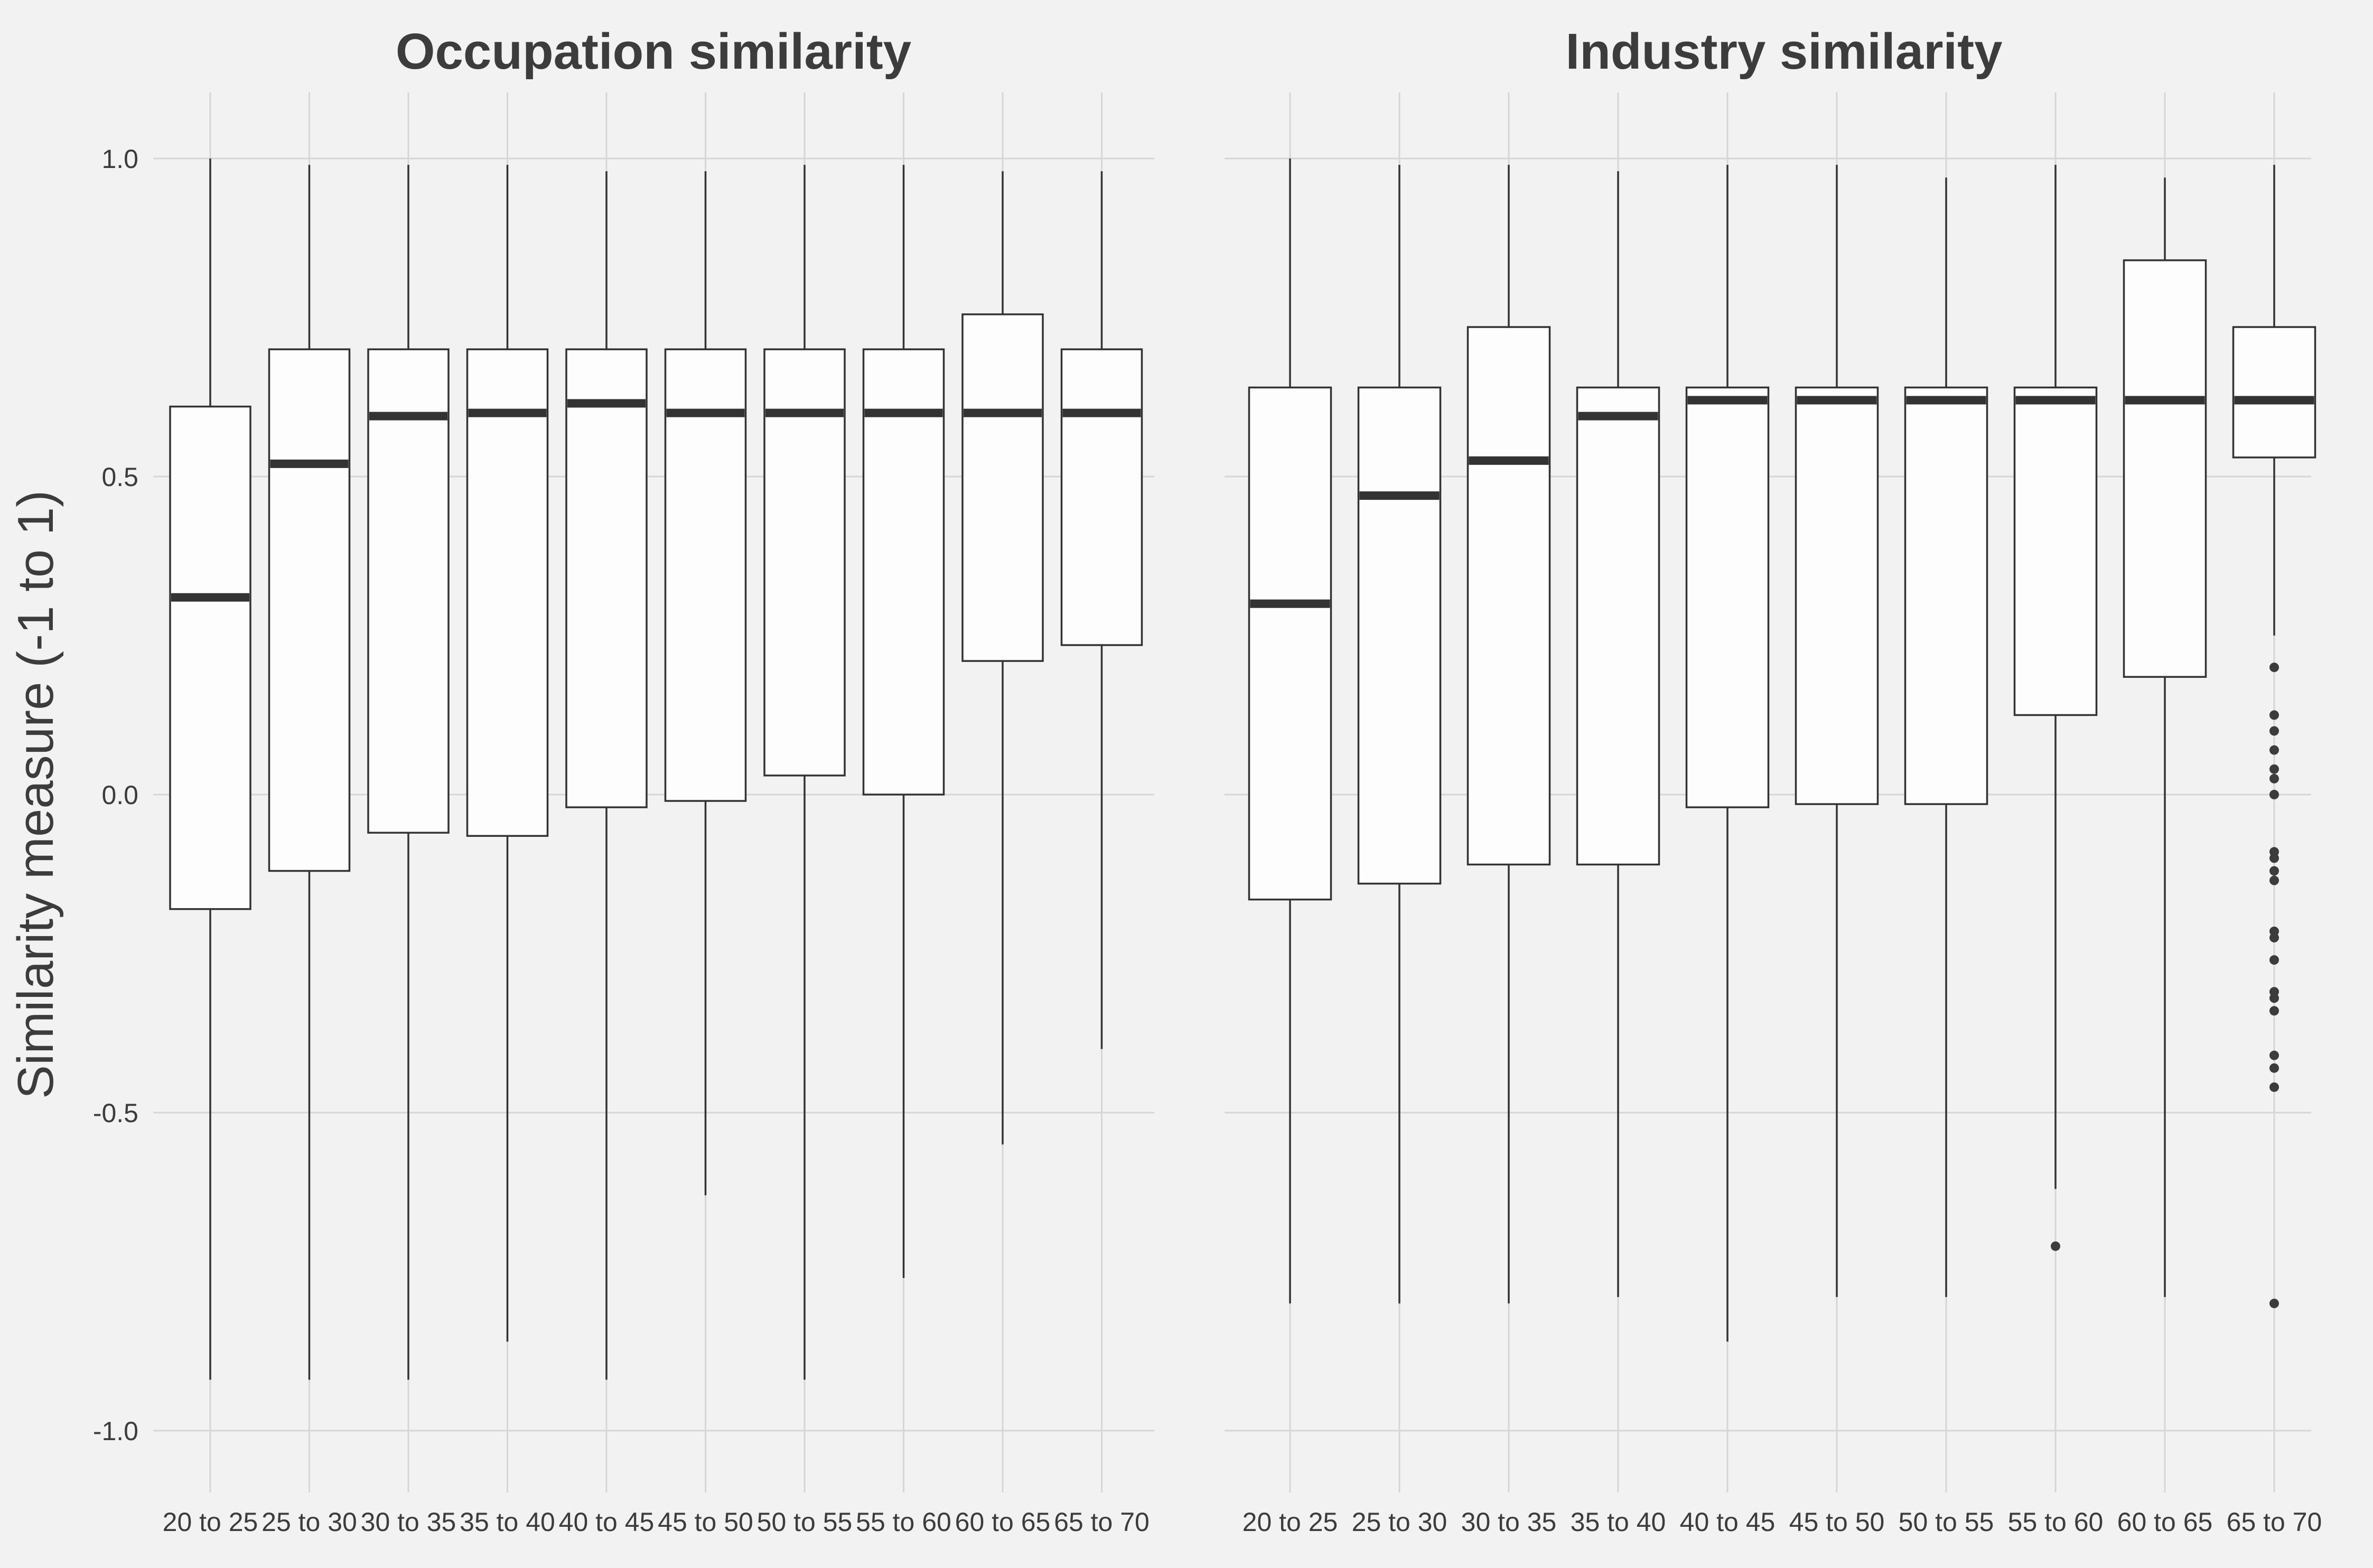 Image resolution: width=2373 pixels, height=1568 pixels. Describe the element at coordinates (119, 159) in the screenshot. I see `y-tick-label: 1.0` at that location.